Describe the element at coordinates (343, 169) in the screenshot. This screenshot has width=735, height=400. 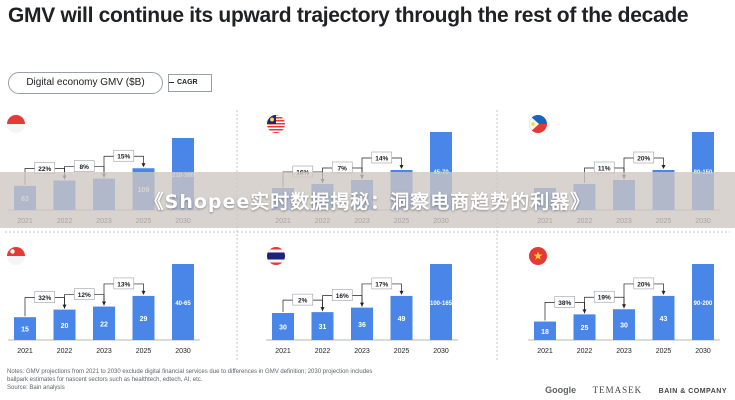
I see `cagr-label: 7%` at that location.